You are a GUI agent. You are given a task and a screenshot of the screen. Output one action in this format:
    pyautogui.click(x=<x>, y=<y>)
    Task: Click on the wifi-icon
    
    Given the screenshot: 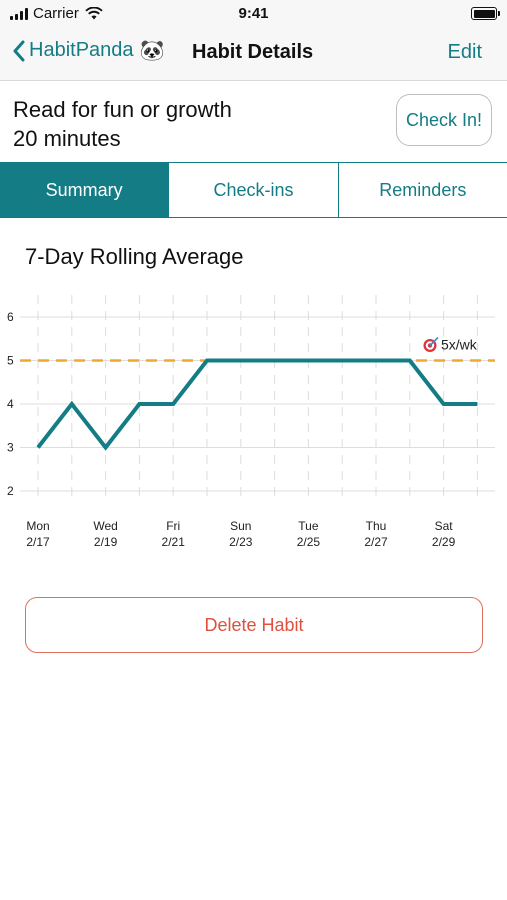 What is the action you would take?
    pyautogui.click(x=94, y=13)
    